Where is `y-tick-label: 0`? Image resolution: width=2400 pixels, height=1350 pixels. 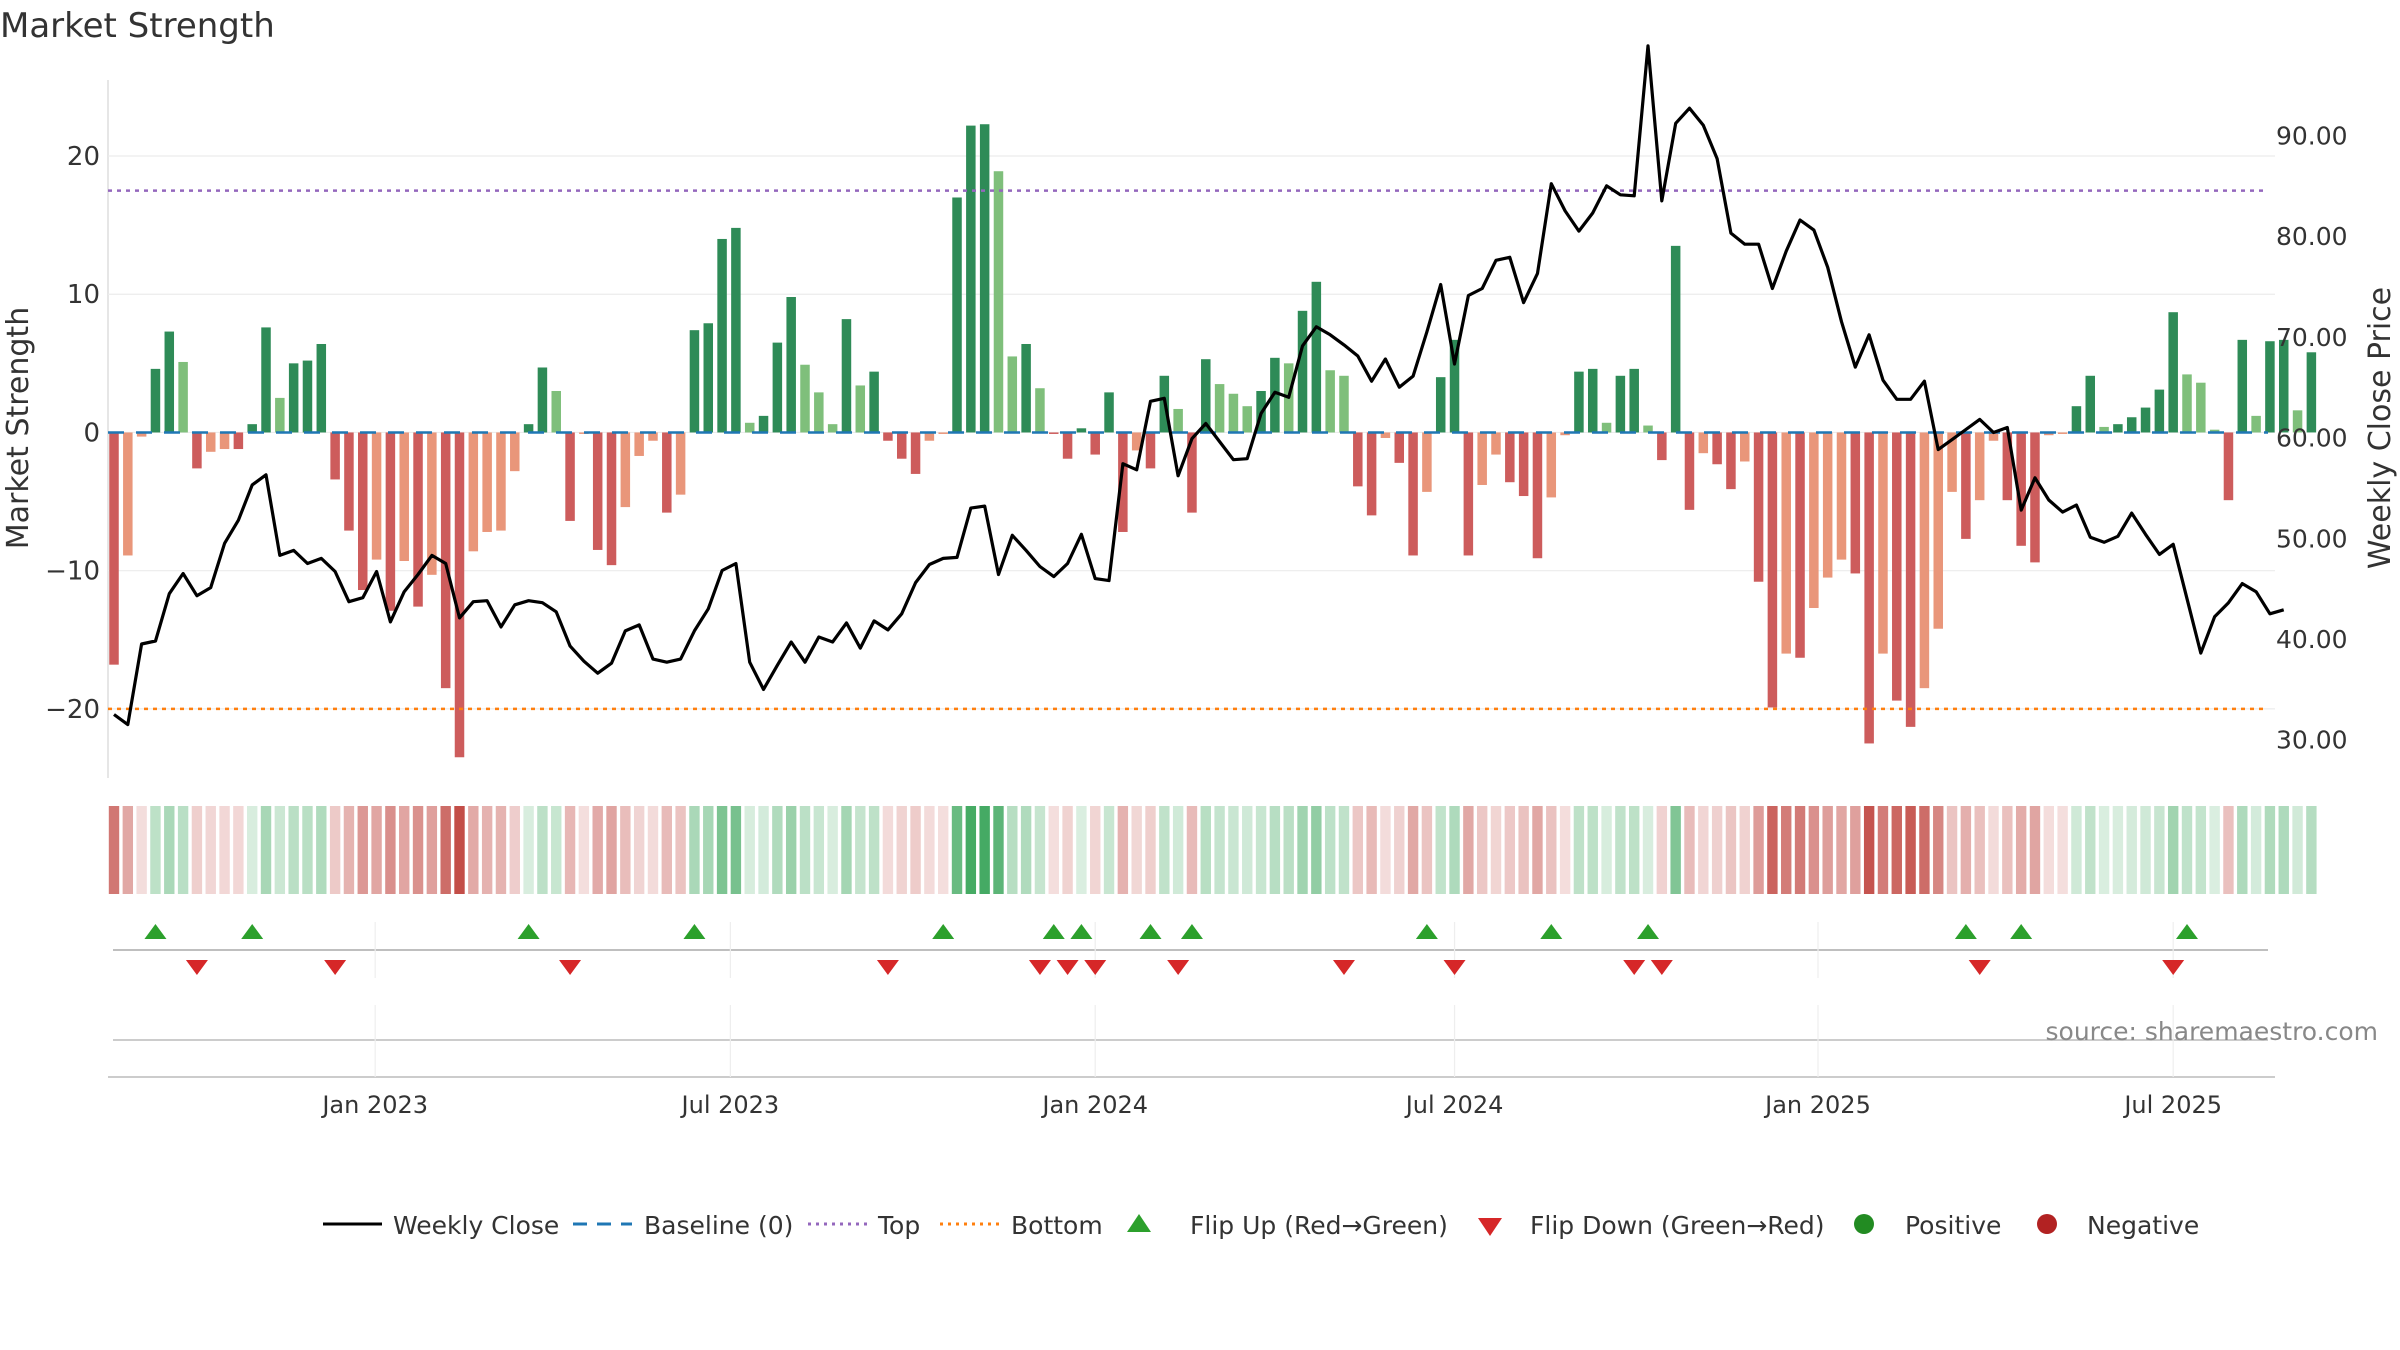
y-tick-label: 0 is located at coordinates (91, 433).